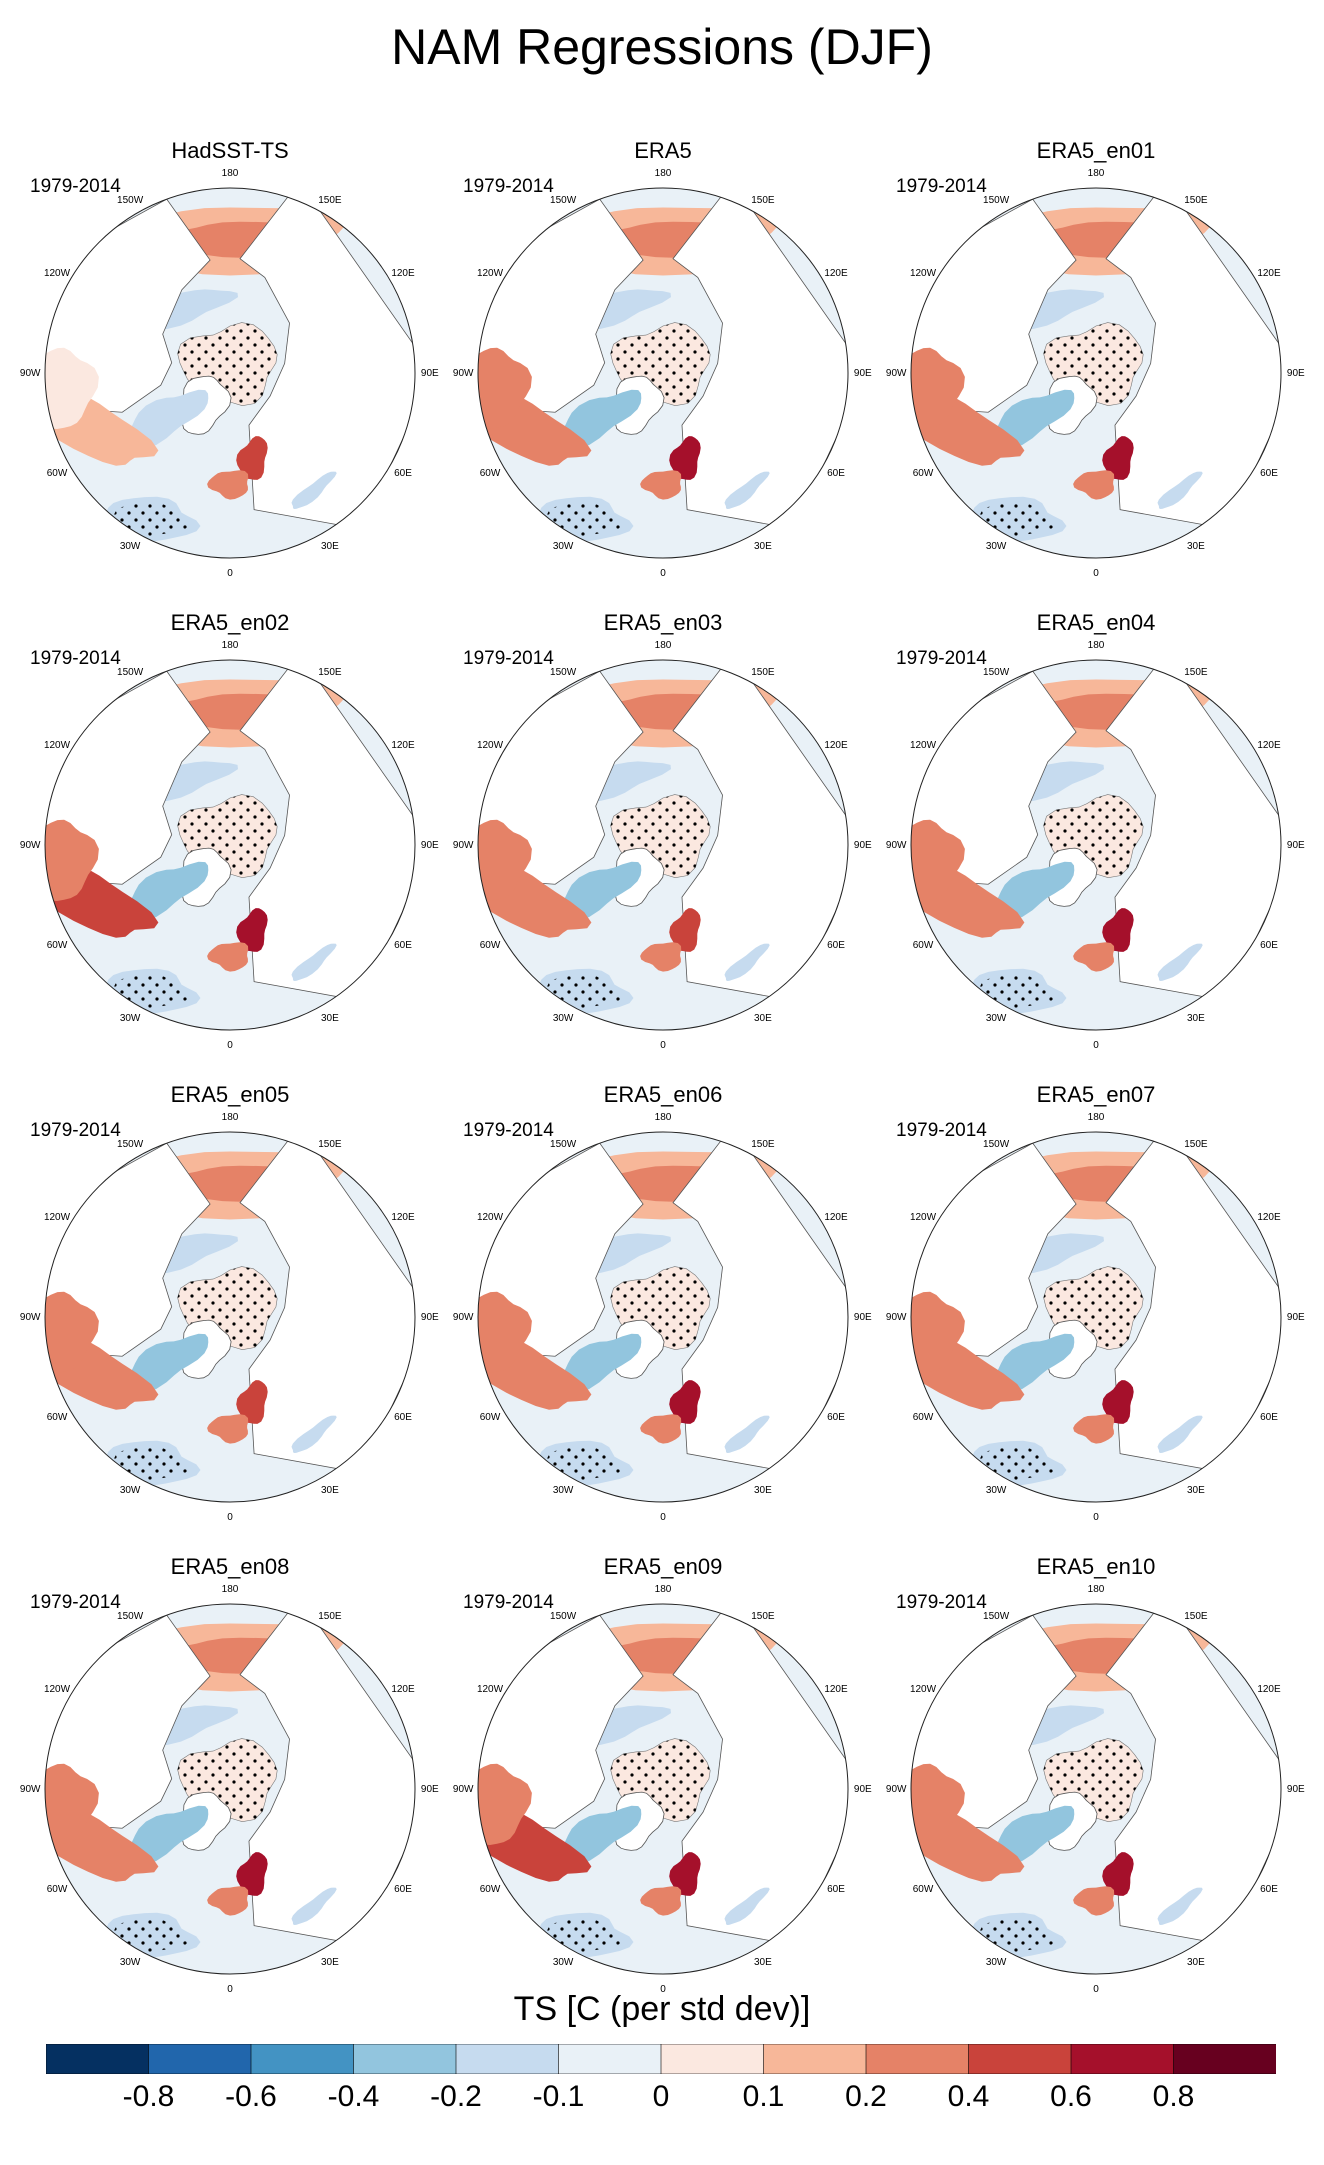 This screenshot has height=2165, width=1324. I want to click on panel-title: ERA5_en03, so click(663, 622).